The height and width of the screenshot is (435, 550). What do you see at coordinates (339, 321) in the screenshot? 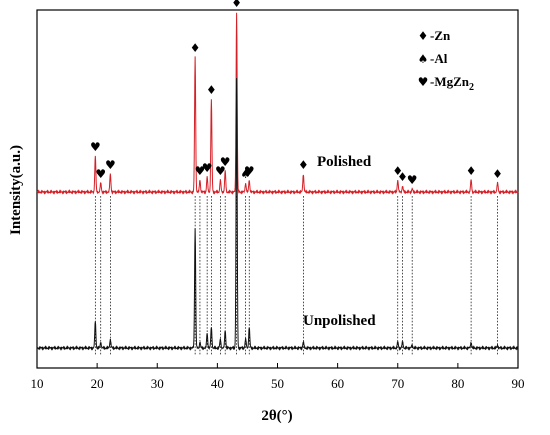
I see `series-label-unpolished: Unpolished` at bounding box center [339, 321].